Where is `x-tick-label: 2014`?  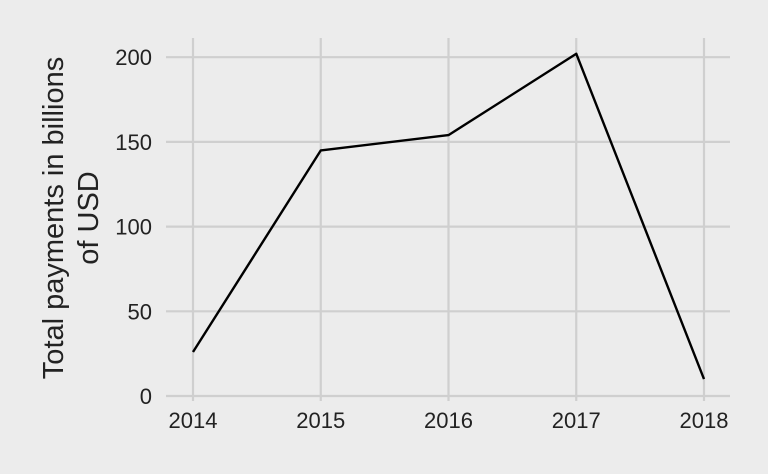
x-tick-label: 2014 is located at coordinates (193, 420).